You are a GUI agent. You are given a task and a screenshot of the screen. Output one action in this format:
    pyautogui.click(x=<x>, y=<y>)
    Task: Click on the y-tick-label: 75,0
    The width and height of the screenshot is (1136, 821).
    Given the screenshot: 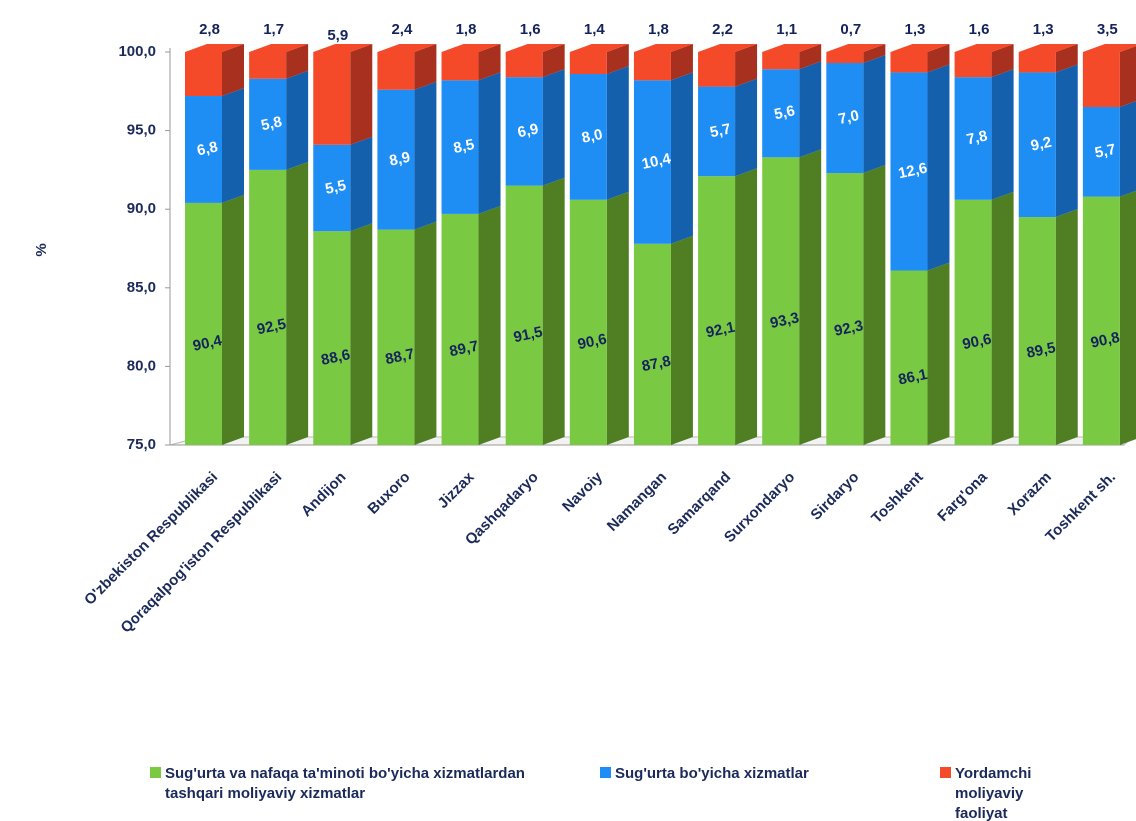 What is the action you would take?
    pyautogui.click(x=141, y=444)
    